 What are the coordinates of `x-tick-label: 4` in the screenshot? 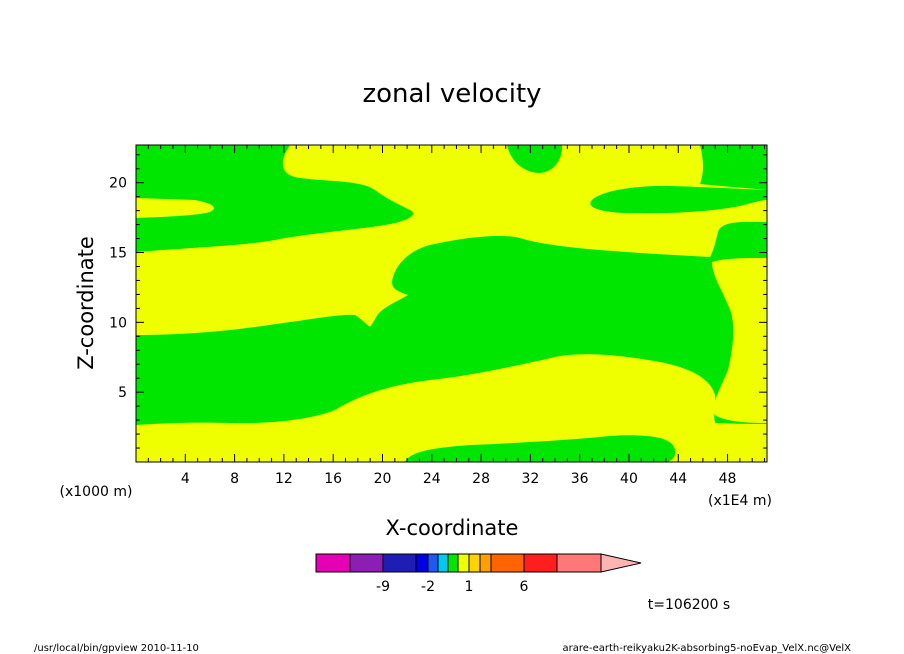 It's located at (185, 479).